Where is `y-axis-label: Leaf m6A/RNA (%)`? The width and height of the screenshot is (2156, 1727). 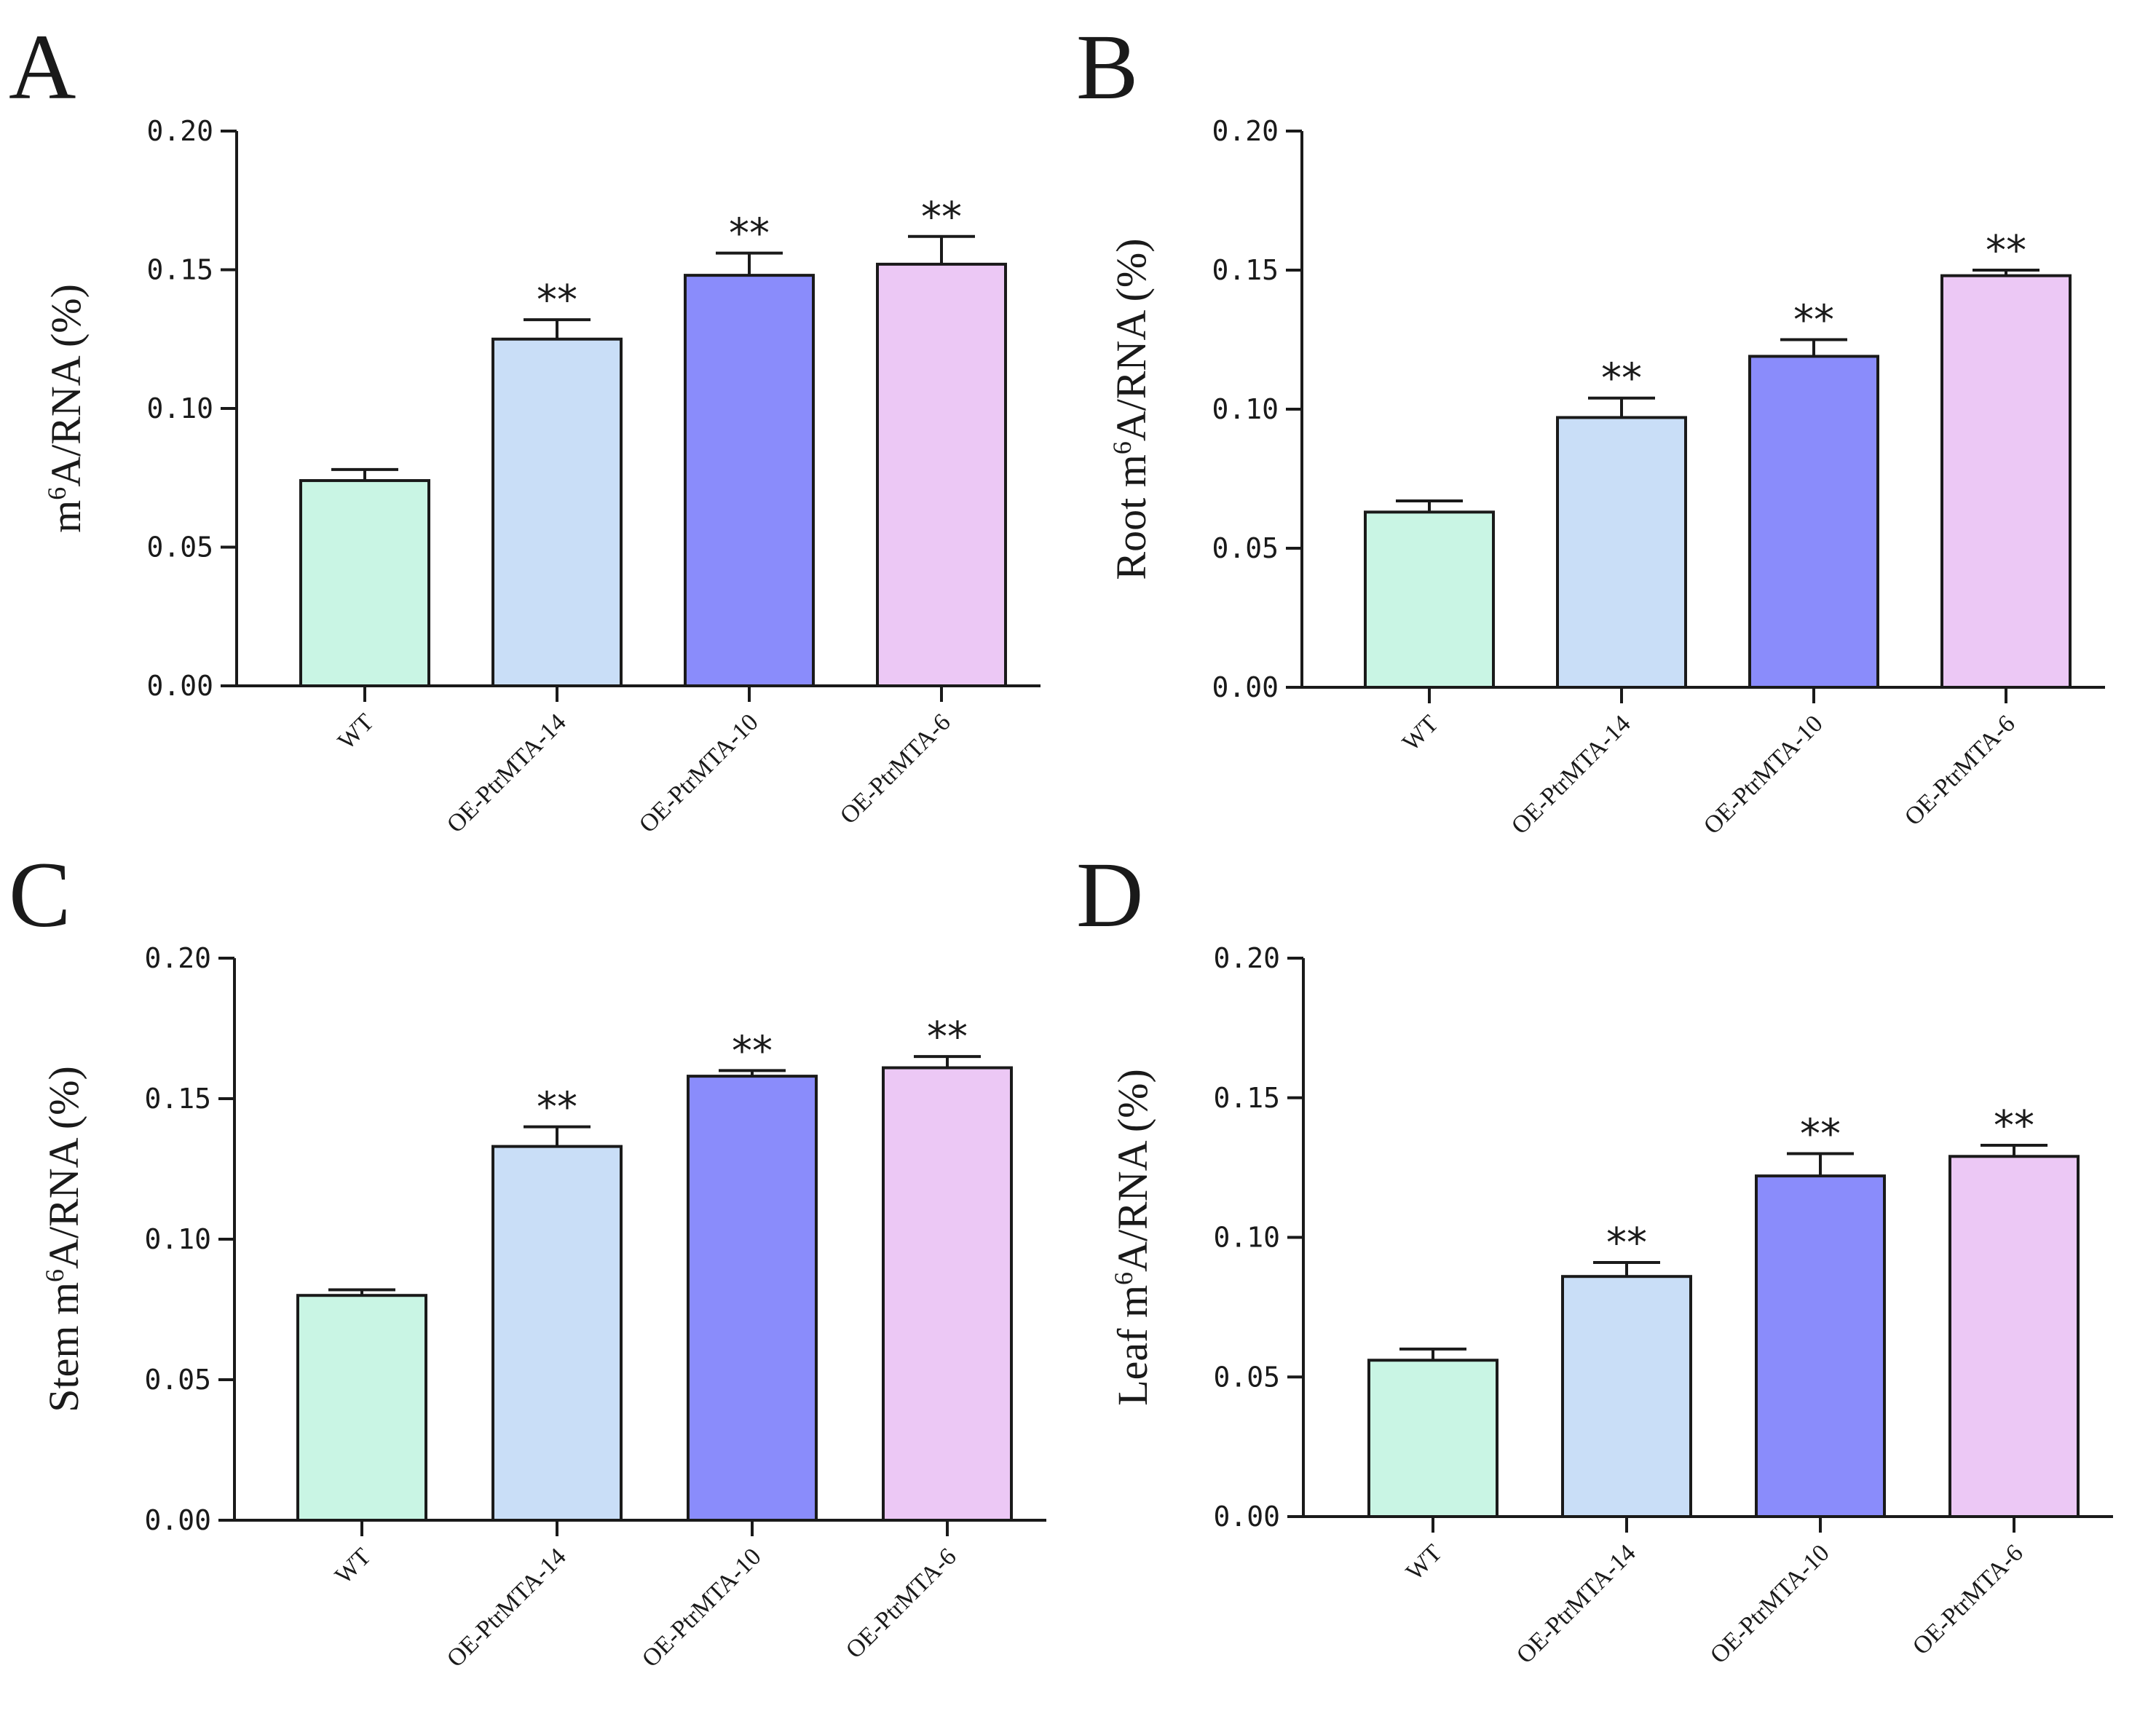 y-axis-label: Leaf m6A/RNA (%) is located at coordinates (1133, 1237).